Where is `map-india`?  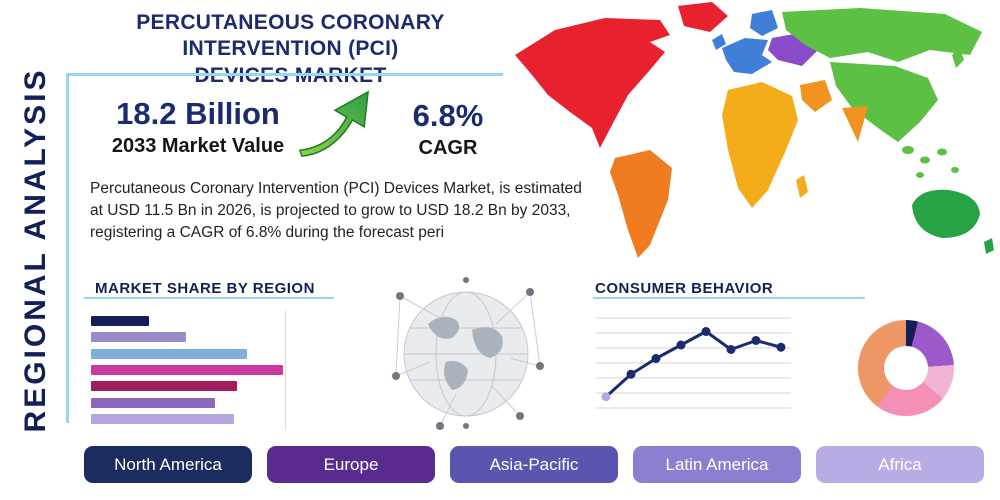
map-india is located at coordinates (855, 124).